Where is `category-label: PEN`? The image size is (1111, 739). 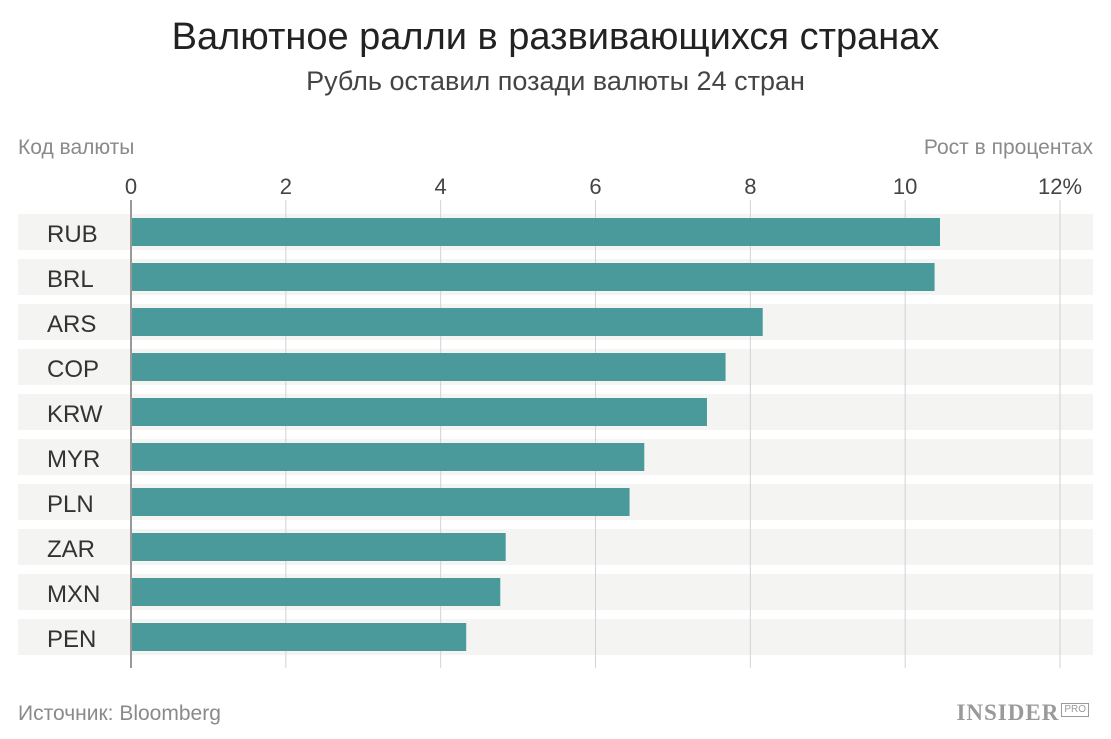 category-label: PEN is located at coordinates (71, 639).